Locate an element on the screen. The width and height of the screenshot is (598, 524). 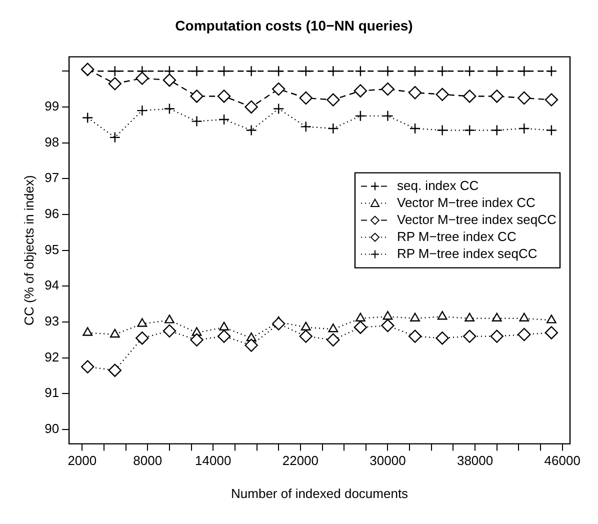
x-tick-label: 46000 is located at coordinates (562, 460).